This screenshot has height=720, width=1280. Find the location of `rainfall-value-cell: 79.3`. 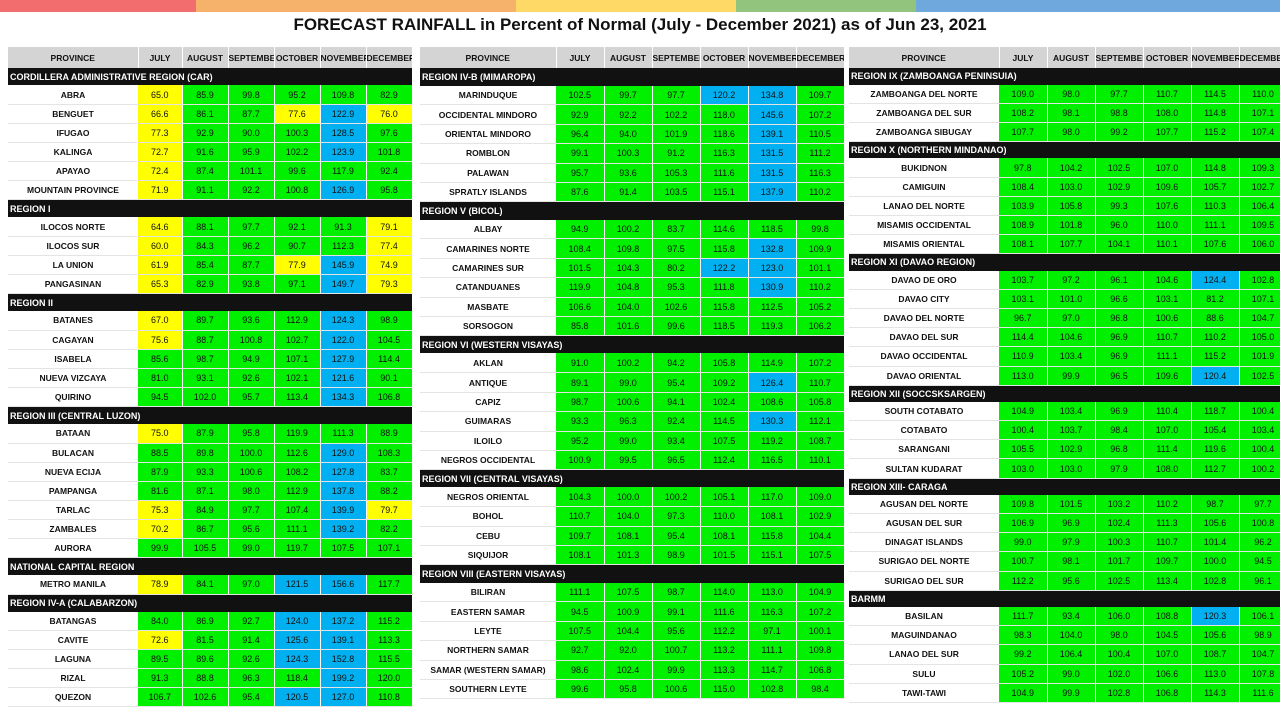

rainfall-value-cell: 79.3 is located at coordinates (389, 284).